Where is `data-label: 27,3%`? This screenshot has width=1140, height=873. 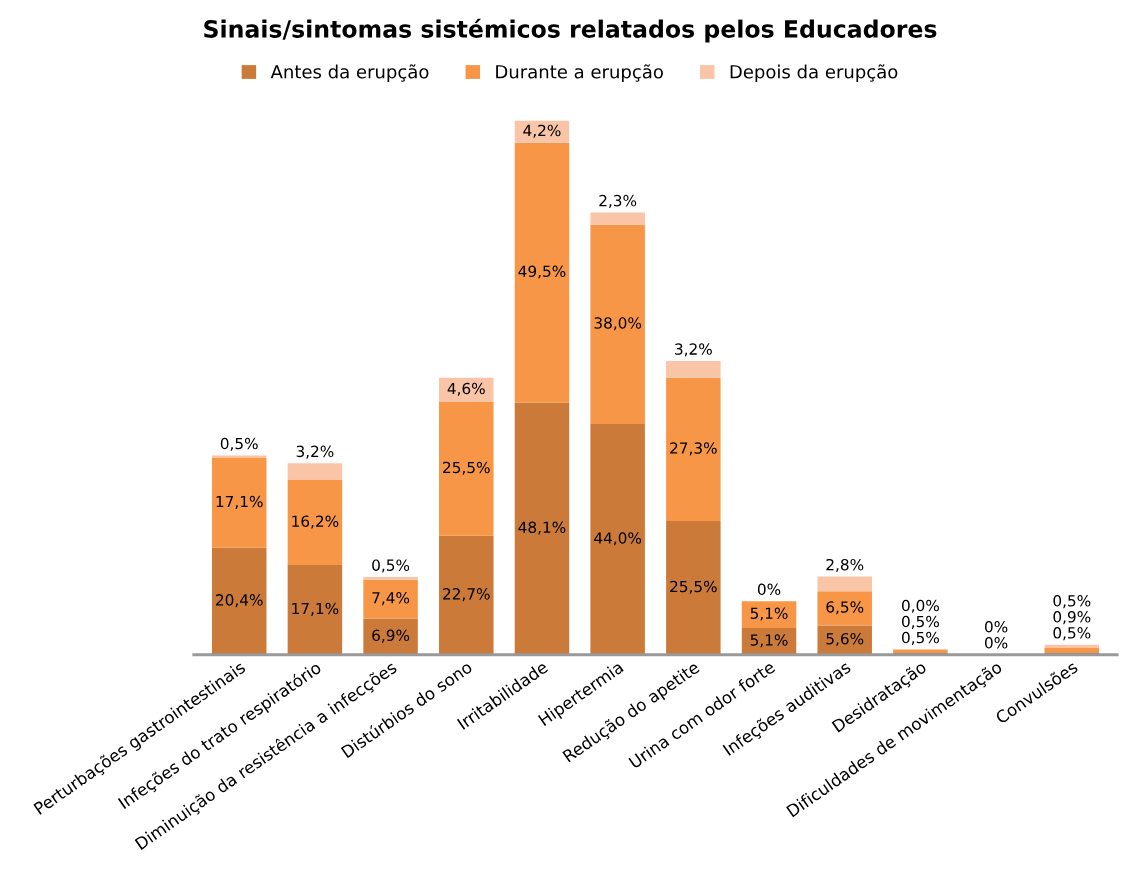 data-label: 27,3% is located at coordinates (693, 449).